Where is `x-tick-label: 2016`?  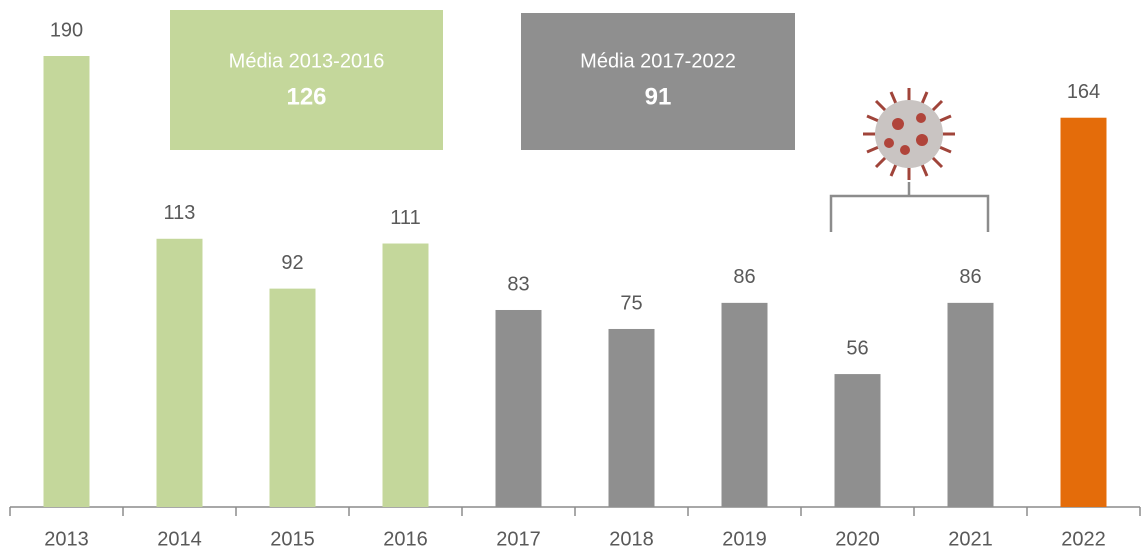 x-tick-label: 2016 is located at coordinates (405, 539).